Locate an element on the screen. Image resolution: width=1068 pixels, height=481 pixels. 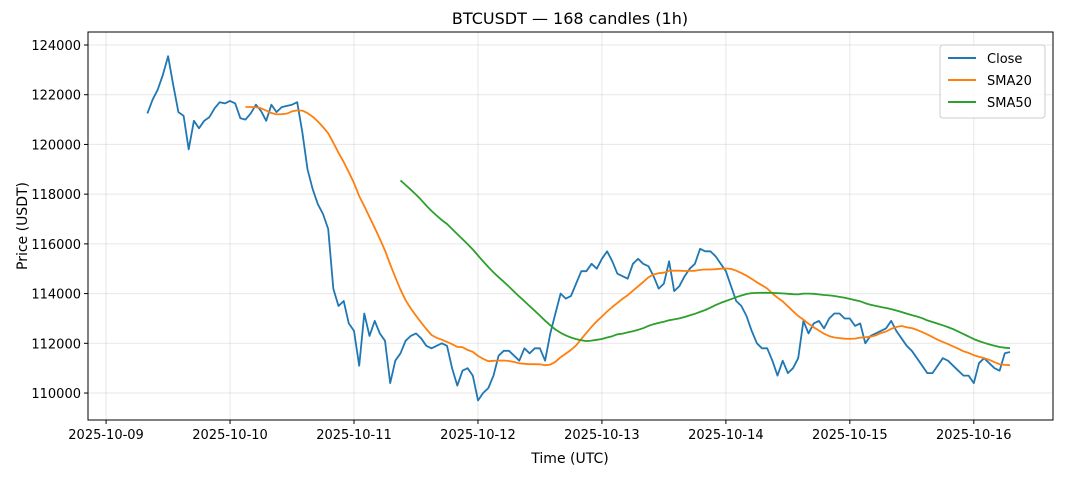
y-axis-label: Price (USDT) is located at coordinates (23, 226).